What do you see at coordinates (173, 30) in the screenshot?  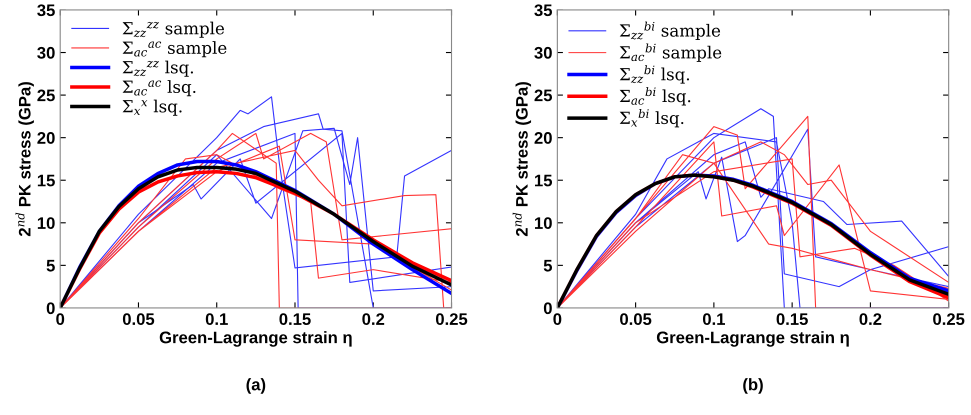 I see `legend-label: Σ$_{zz}$$^{zz}$ sample` at bounding box center [173, 30].